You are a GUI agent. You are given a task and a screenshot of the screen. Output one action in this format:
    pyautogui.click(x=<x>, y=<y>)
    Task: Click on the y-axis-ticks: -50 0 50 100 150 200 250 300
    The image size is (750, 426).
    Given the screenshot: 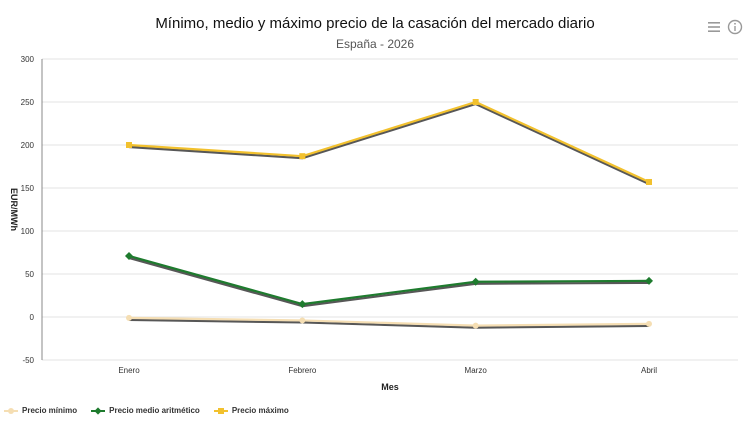 What is the action you would take?
    pyautogui.click(x=28, y=210)
    